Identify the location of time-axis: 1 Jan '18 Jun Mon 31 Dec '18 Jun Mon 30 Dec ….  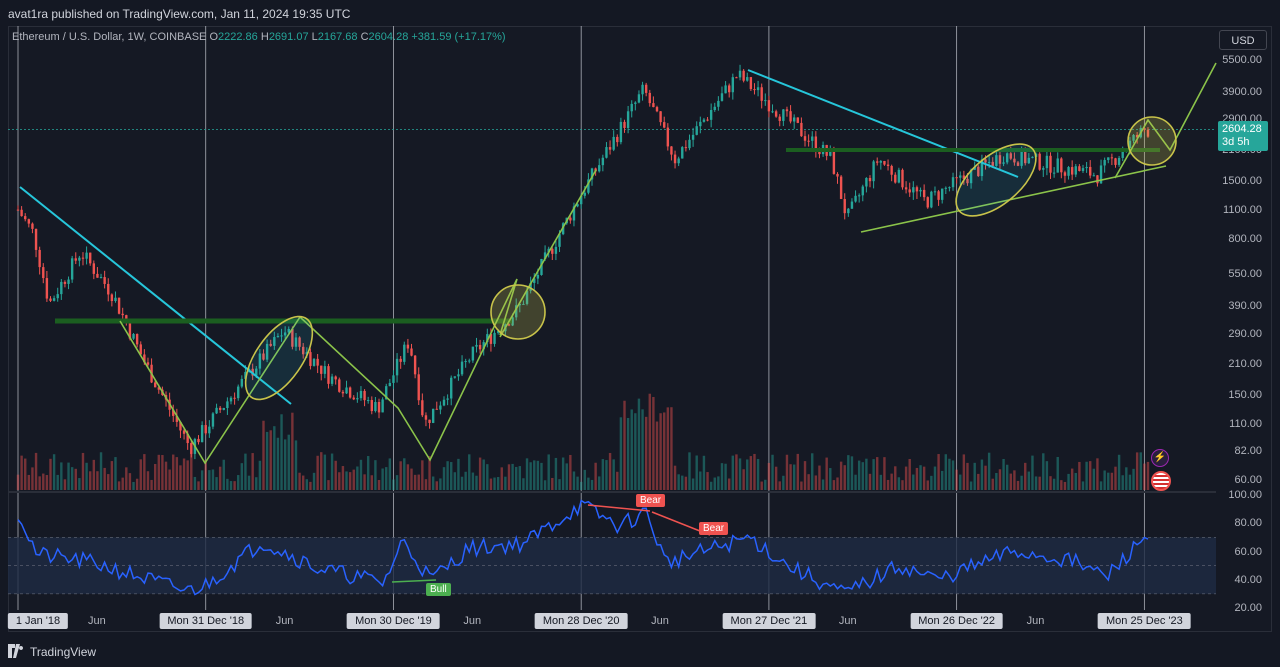
(611, 621).